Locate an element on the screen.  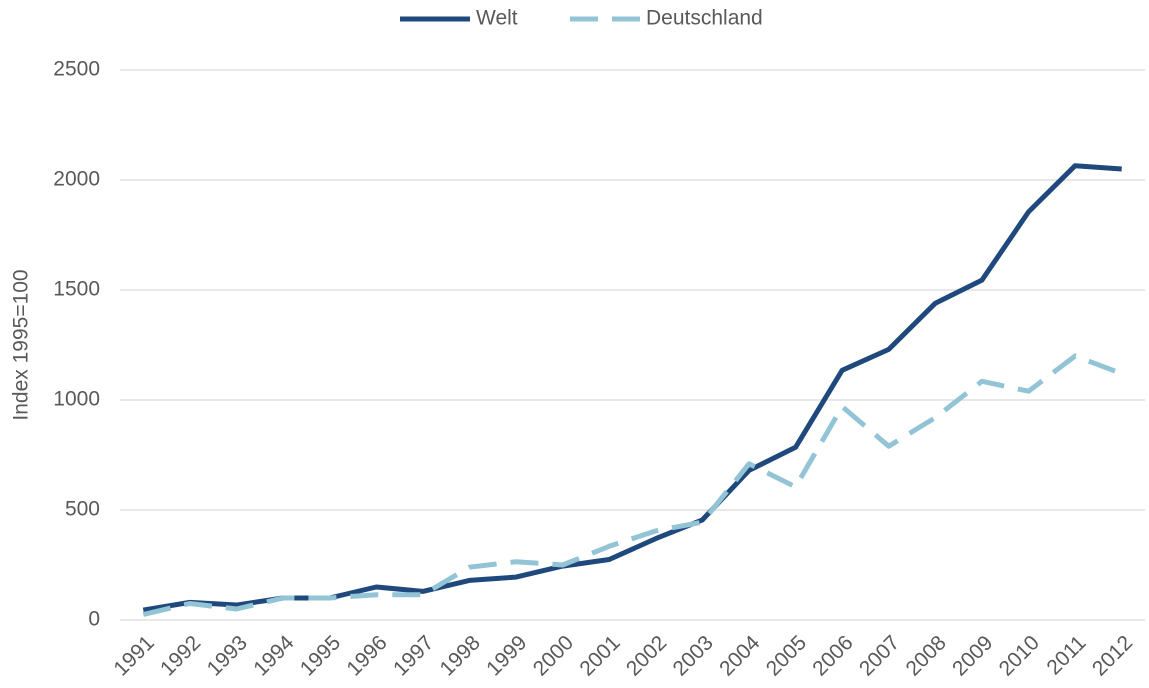
x-tick-label: 1991 is located at coordinates (133, 655).